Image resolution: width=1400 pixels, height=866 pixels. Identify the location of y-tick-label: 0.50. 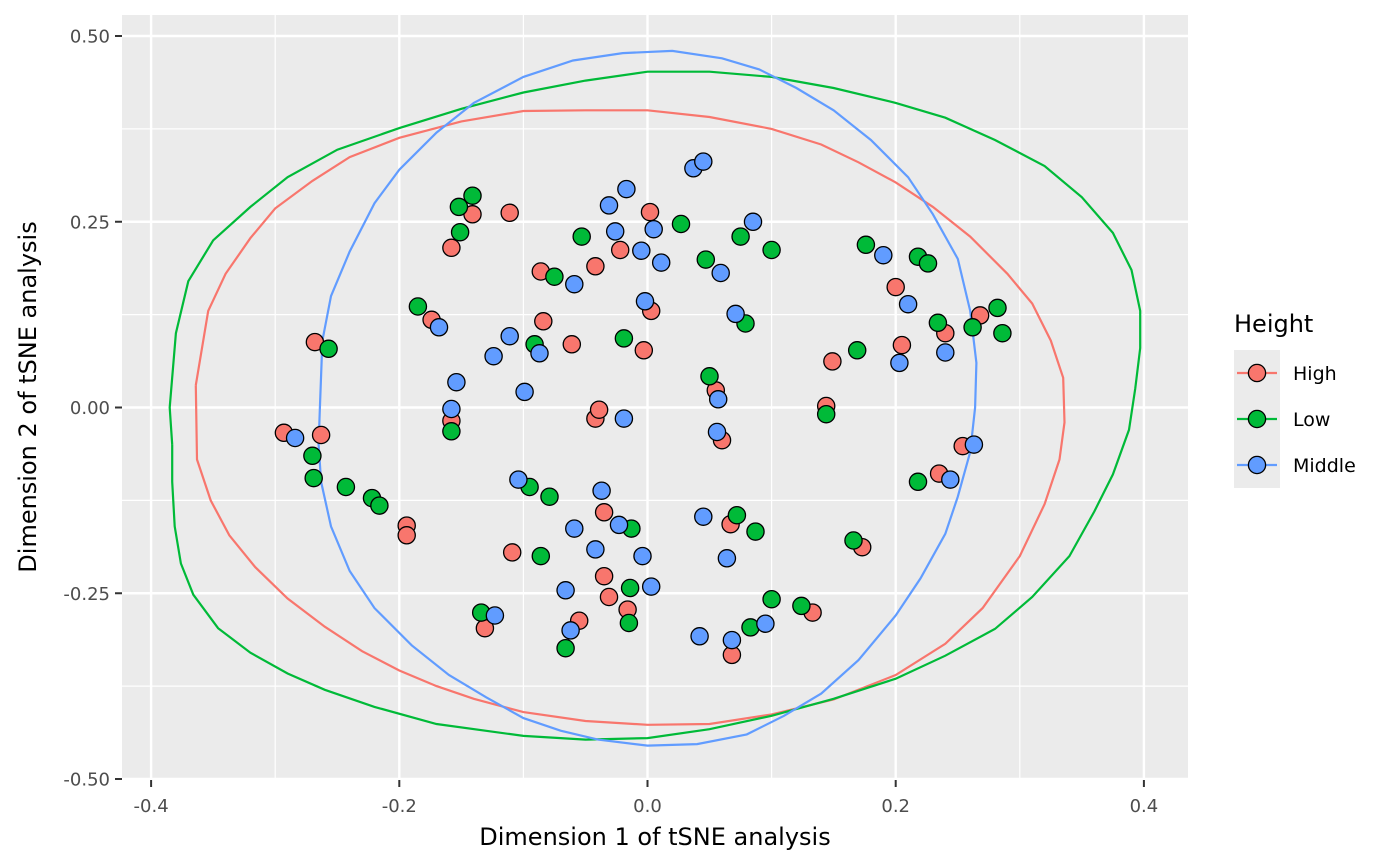
(90, 37).